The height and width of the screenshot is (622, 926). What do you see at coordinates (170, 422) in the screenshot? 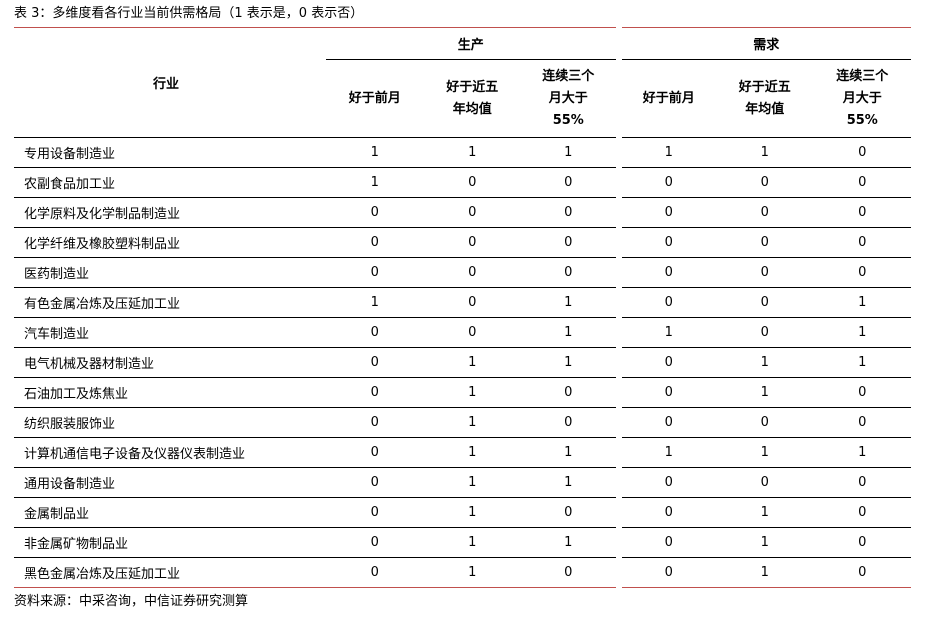
I see `industry-name-cell: 纺织服装服饰业` at bounding box center [170, 422].